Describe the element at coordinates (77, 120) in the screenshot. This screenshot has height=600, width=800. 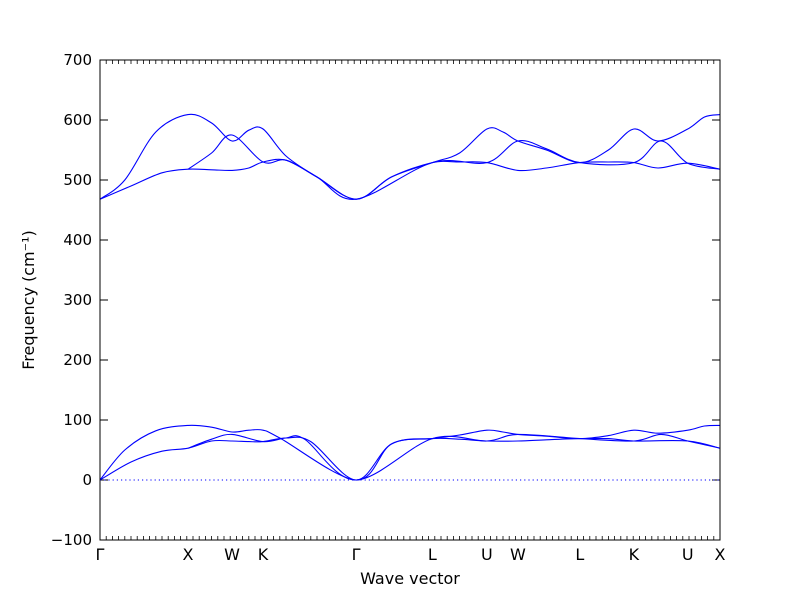
I see `y-tick-label: 600` at that location.